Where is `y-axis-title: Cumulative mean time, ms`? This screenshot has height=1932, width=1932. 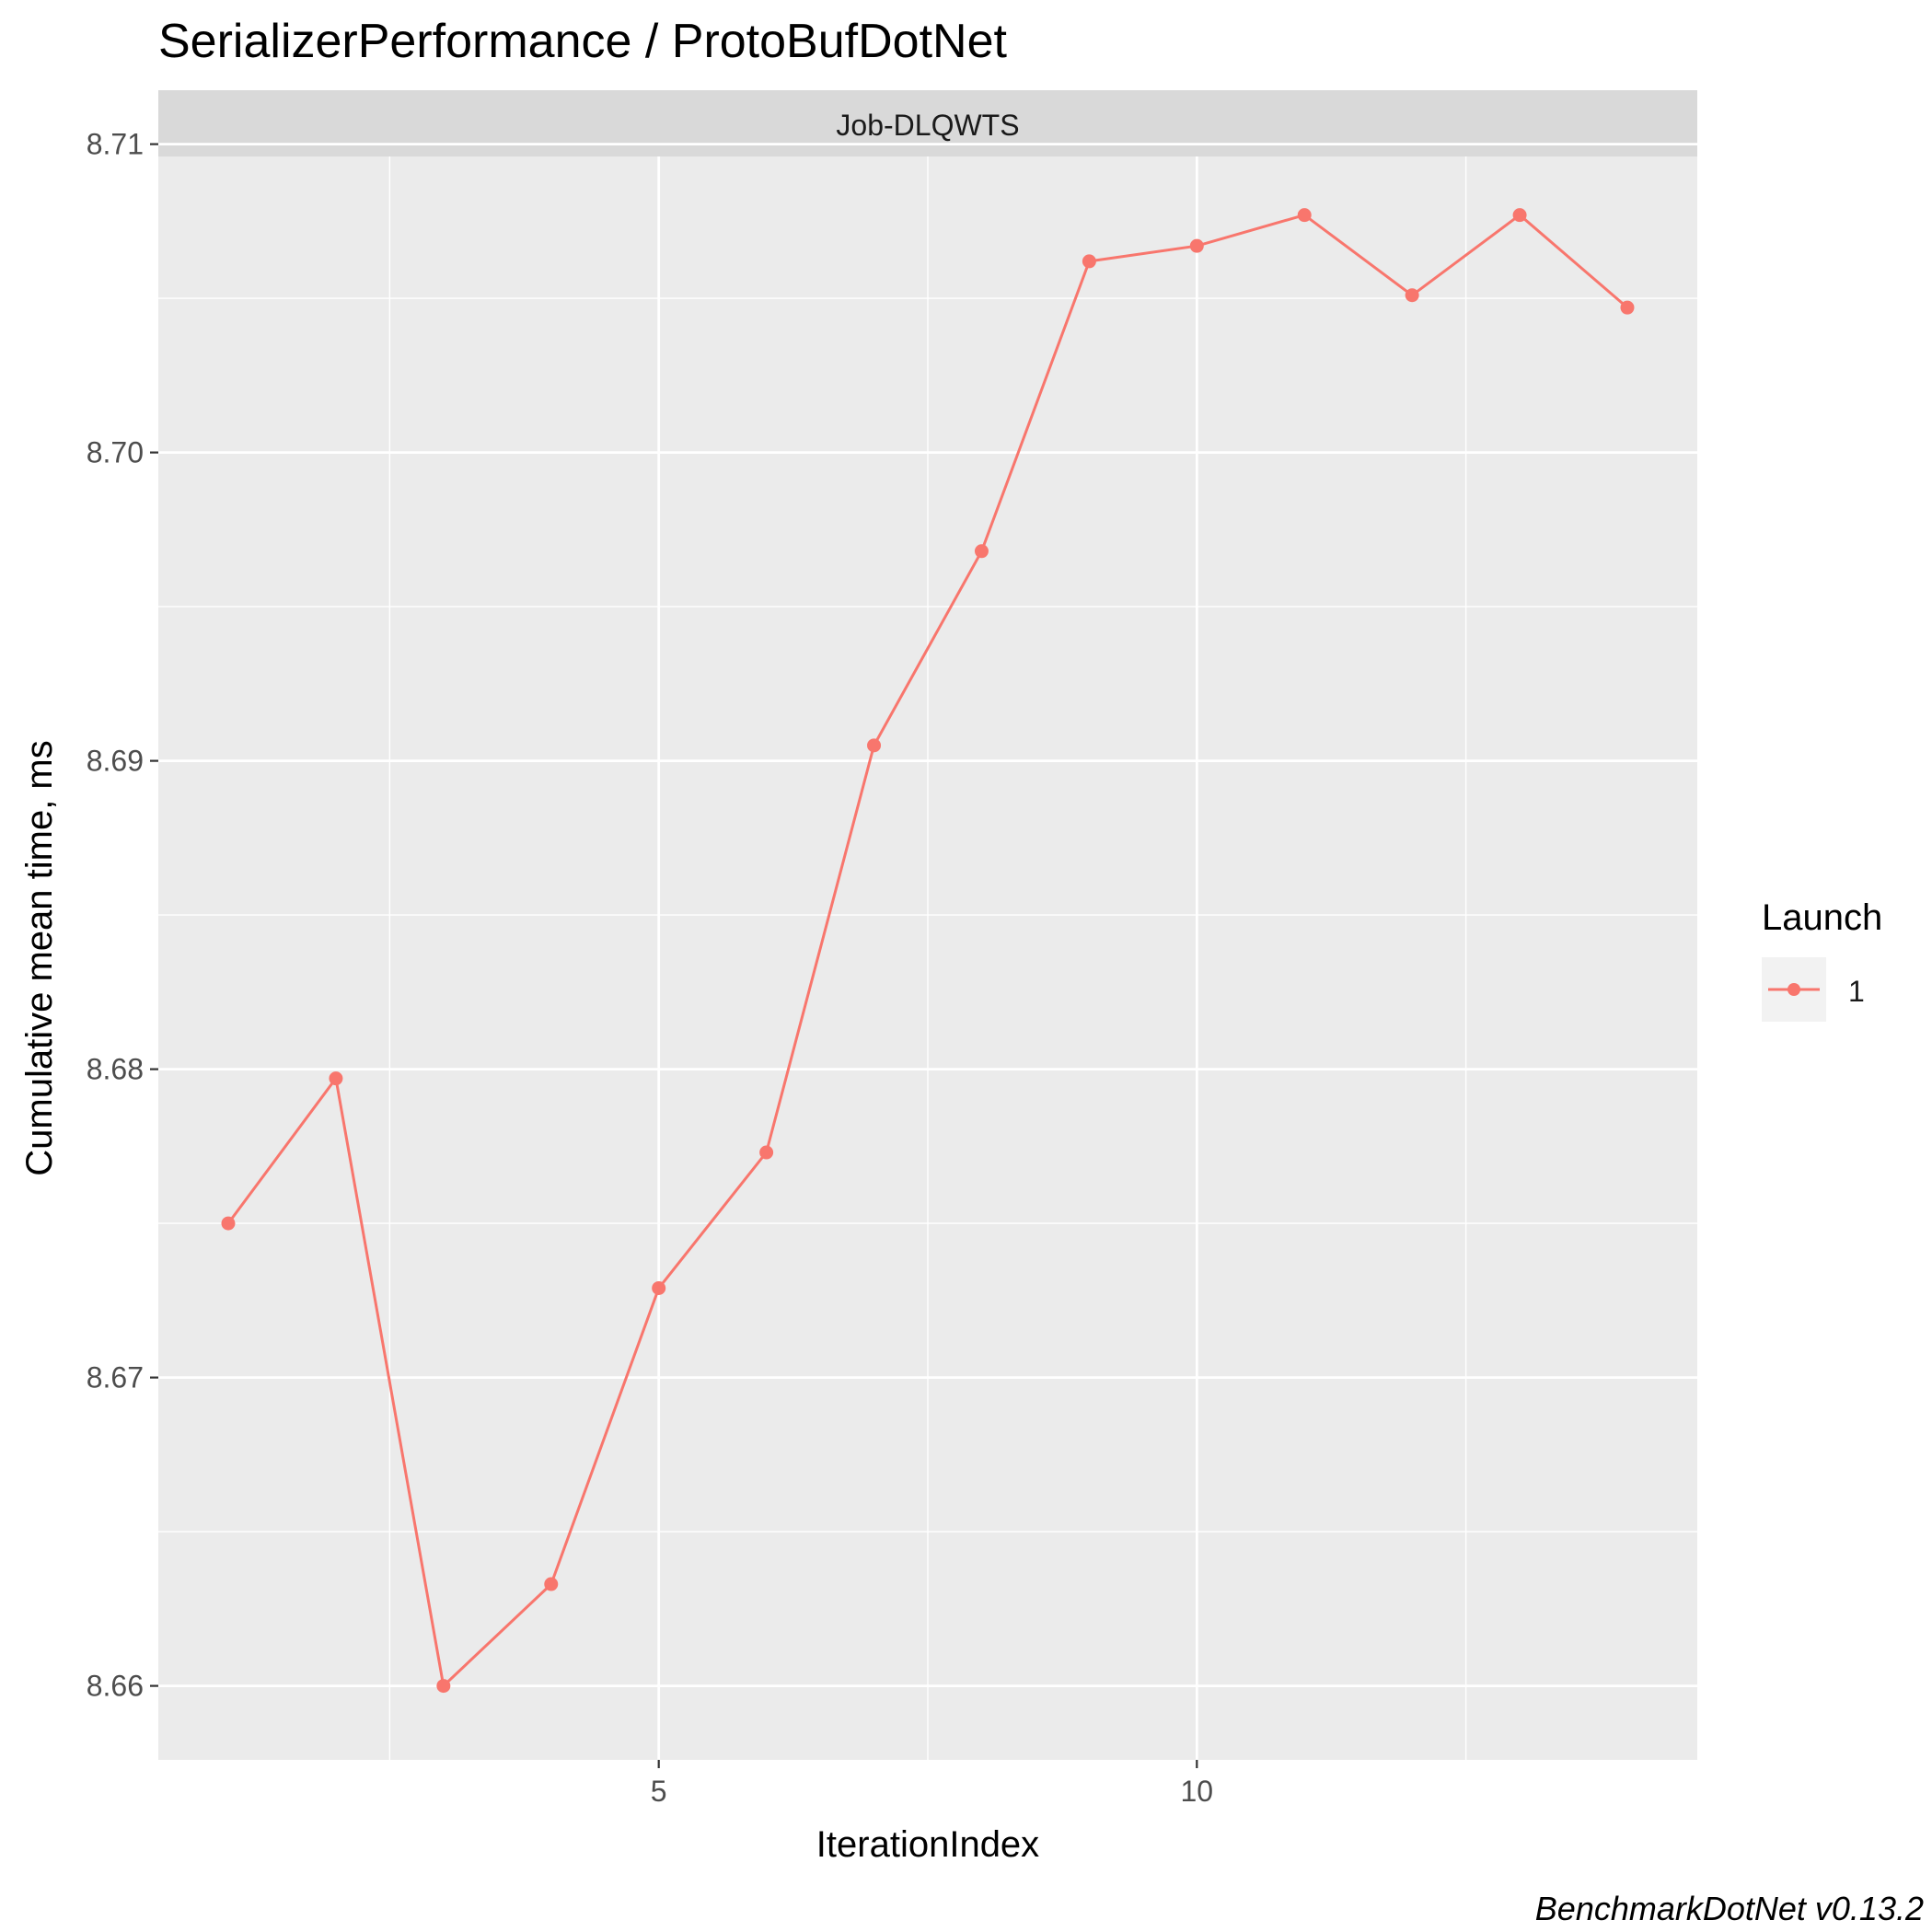
y-axis-title: Cumulative mean time, ms is located at coordinates (40, 958).